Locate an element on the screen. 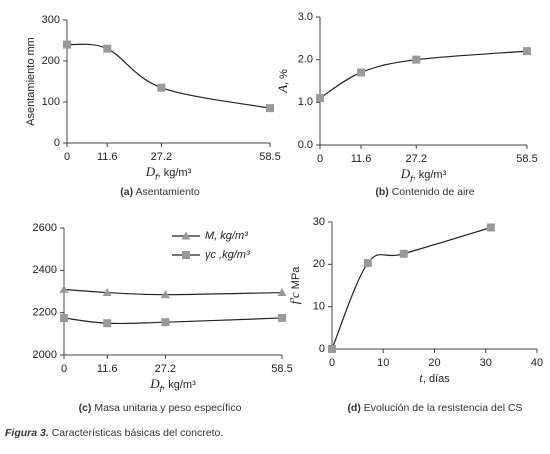 Image resolution: width=550 pixels, height=454 pixels. y-tick-label: 300 is located at coordinates (51, 20).